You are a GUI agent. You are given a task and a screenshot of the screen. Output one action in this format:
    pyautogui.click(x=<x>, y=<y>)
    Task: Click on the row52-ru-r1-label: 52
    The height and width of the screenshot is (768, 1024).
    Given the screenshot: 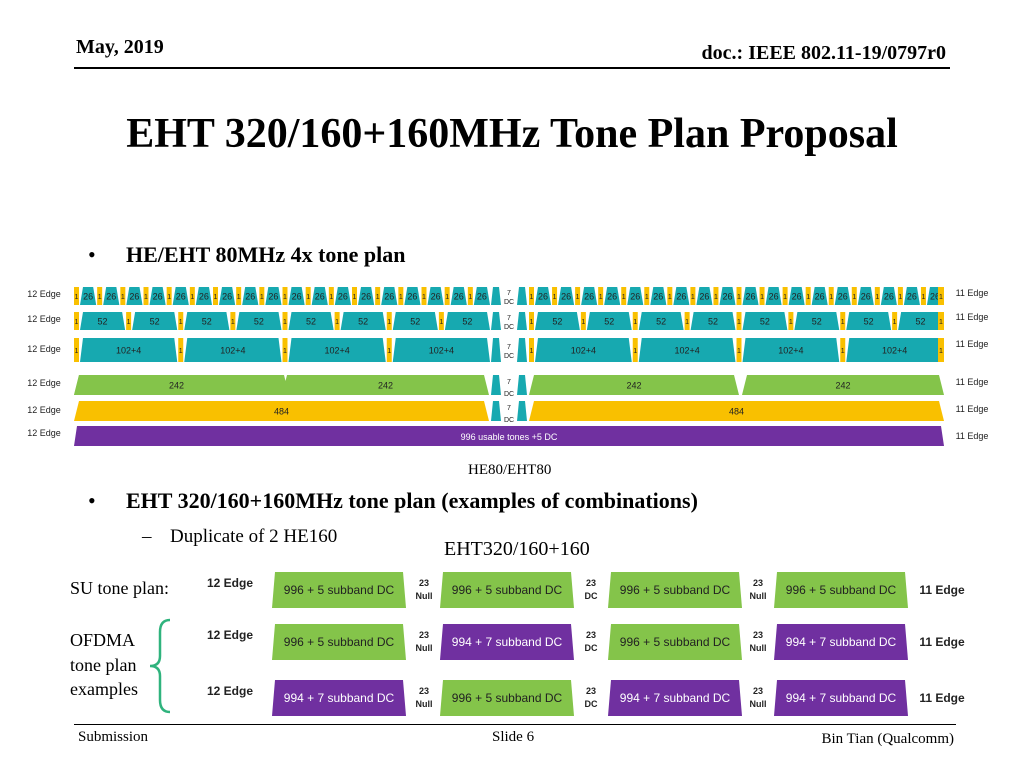 What is the action you would take?
    pyautogui.click(x=609, y=322)
    